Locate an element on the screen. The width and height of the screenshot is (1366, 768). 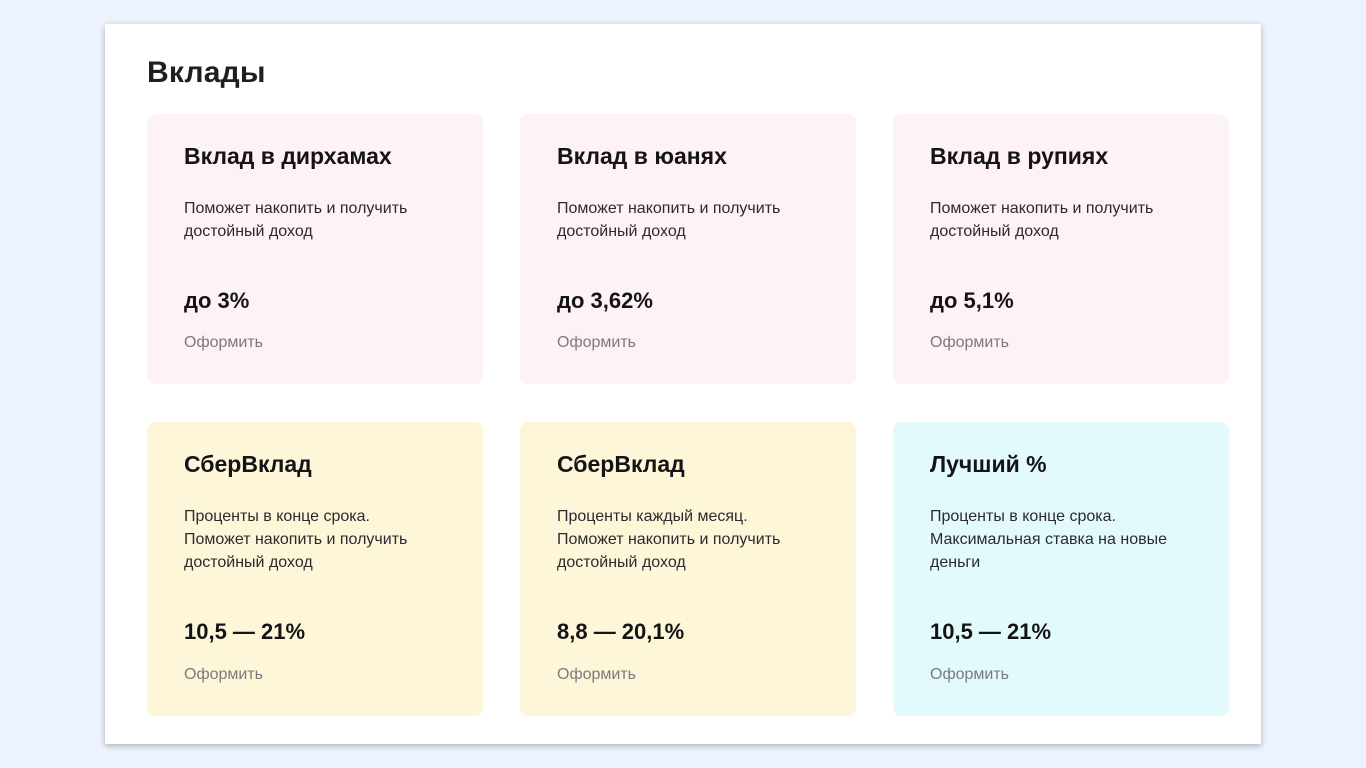
card-title: Вклад в рупиях is located at coordinates (1019, 156).